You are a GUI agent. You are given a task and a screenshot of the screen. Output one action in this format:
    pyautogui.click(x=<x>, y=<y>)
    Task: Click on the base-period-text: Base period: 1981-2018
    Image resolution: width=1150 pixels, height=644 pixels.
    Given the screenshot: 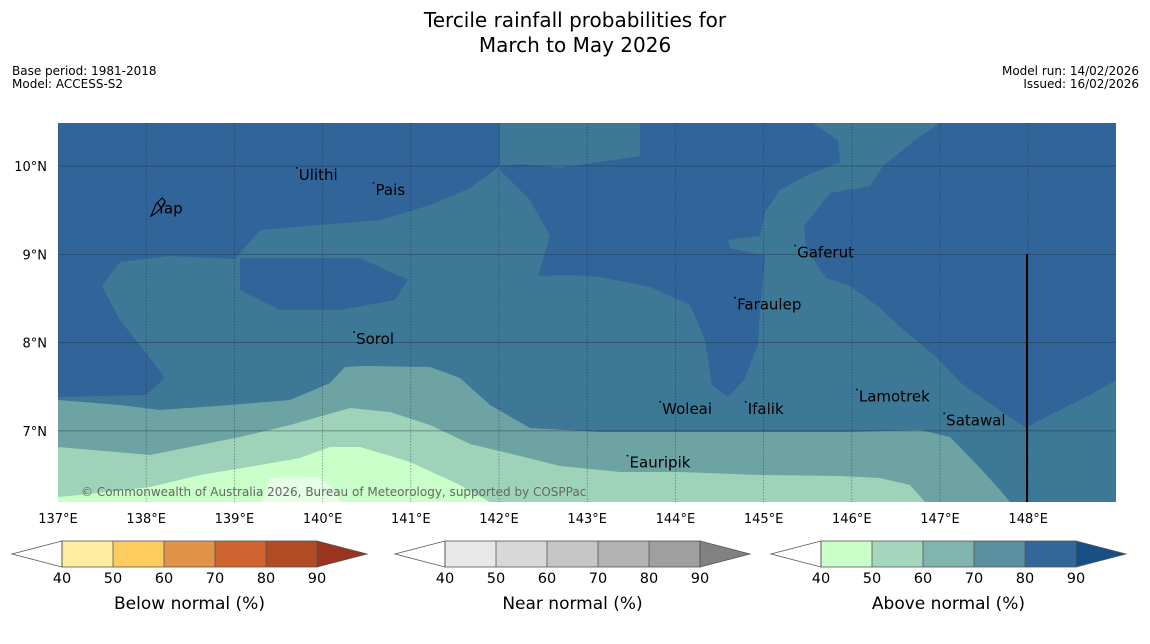 What is the action you would take?
    pyautogui.click(x=84, y=71)
    